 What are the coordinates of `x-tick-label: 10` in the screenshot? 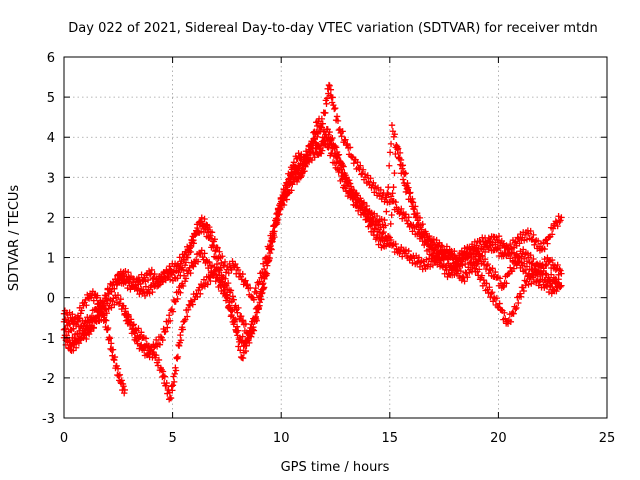 It's located at (281, 438).